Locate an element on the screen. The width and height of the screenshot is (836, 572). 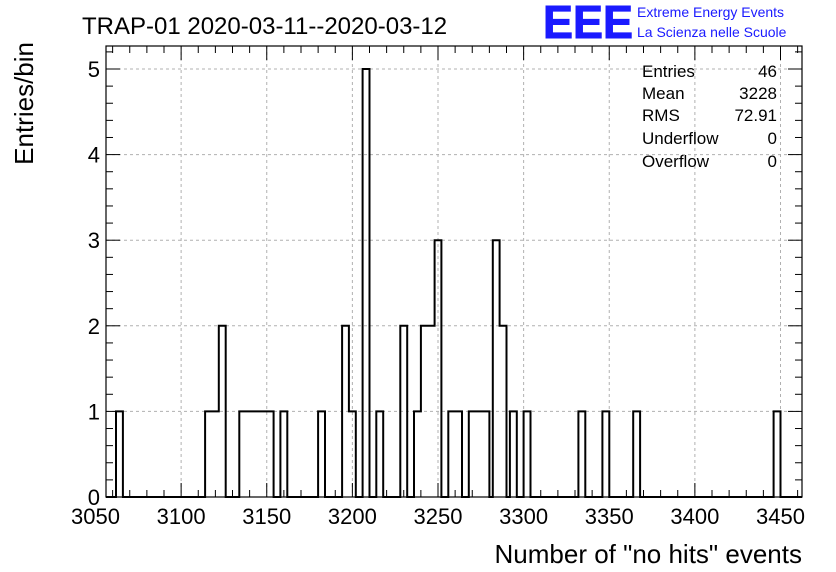
stats-entries-label: Entries is located at coordinates (668, 71).